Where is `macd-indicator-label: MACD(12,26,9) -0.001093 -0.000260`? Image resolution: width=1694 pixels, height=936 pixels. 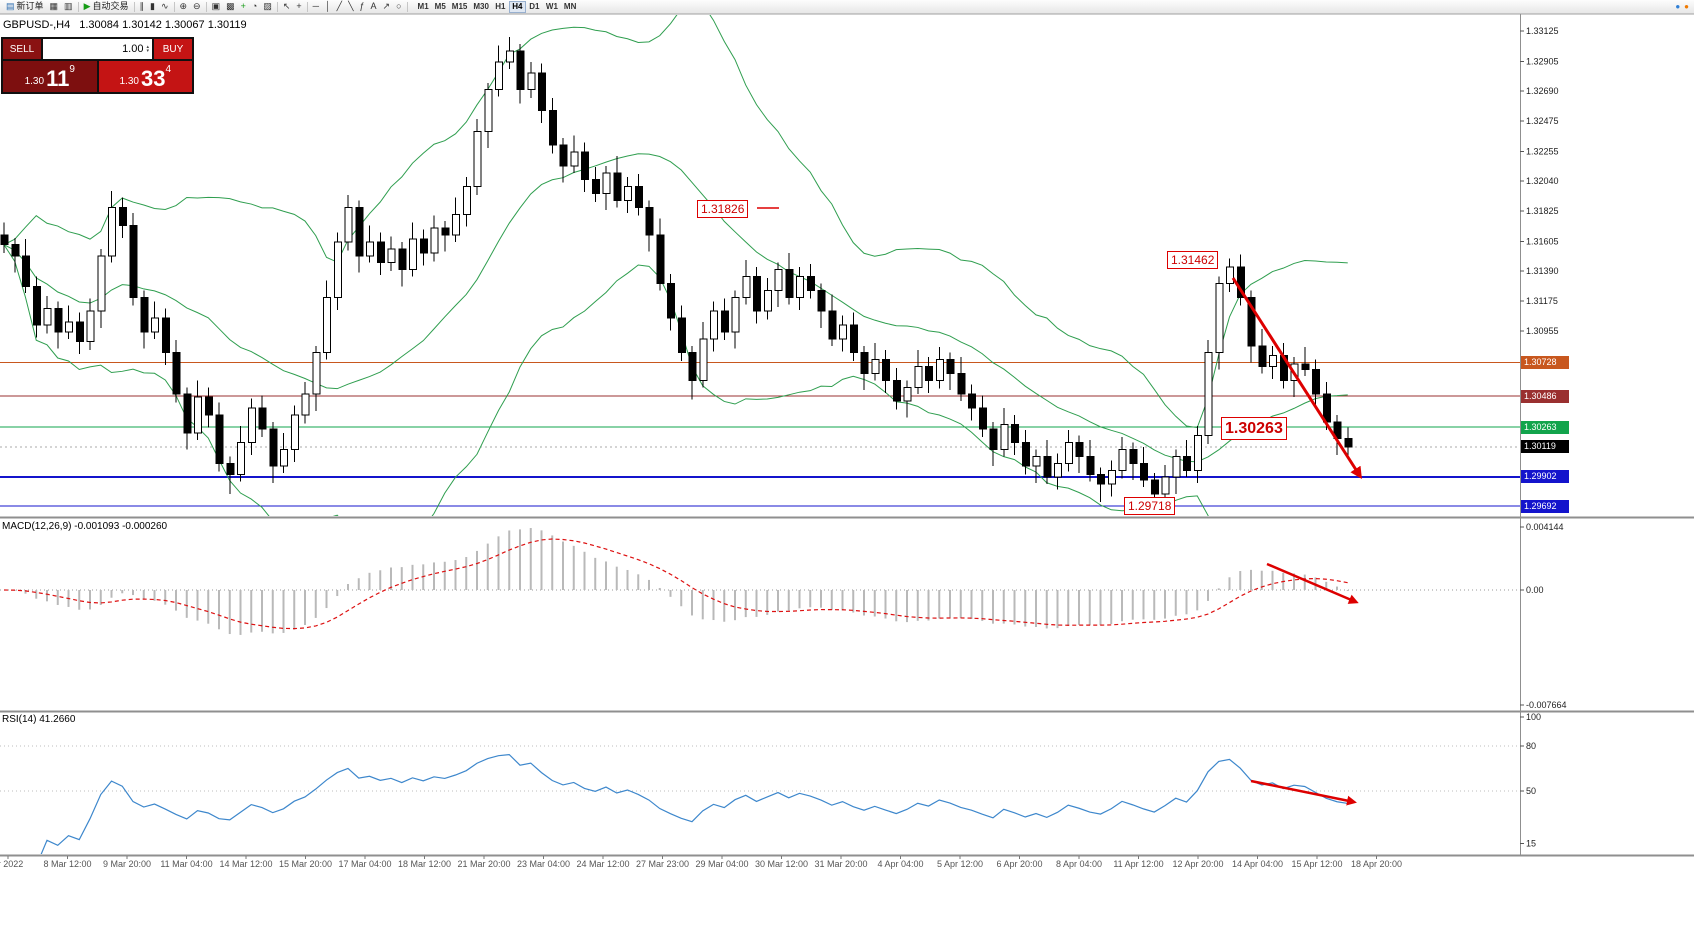
macd-indicator-label: MACD(12,26,9) -0.001093 -0.000260 is located at coordinates (85, 526).